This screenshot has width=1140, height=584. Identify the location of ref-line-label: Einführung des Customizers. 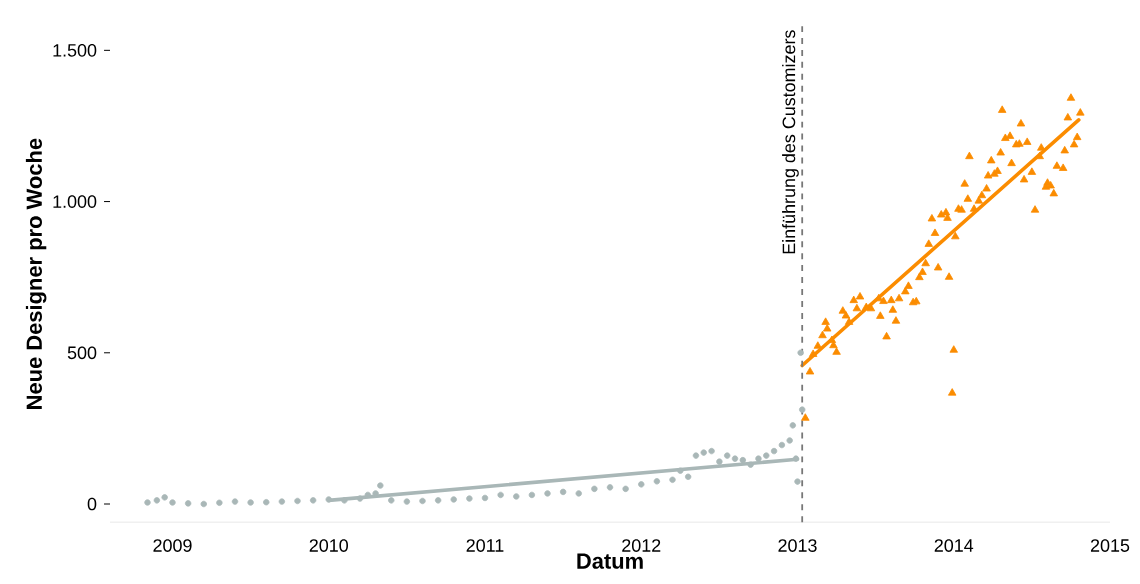
(790, 142).